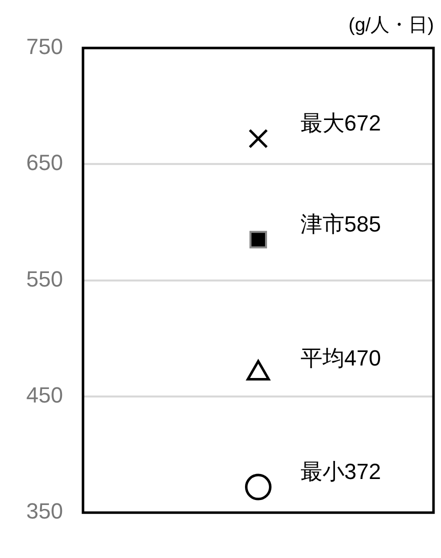 This screenshot has height=558, width=441. What do you see at coordinates (44, 279) in the screenshot?
I see `y-tick-label: 550` at bounding box center [44, 279].